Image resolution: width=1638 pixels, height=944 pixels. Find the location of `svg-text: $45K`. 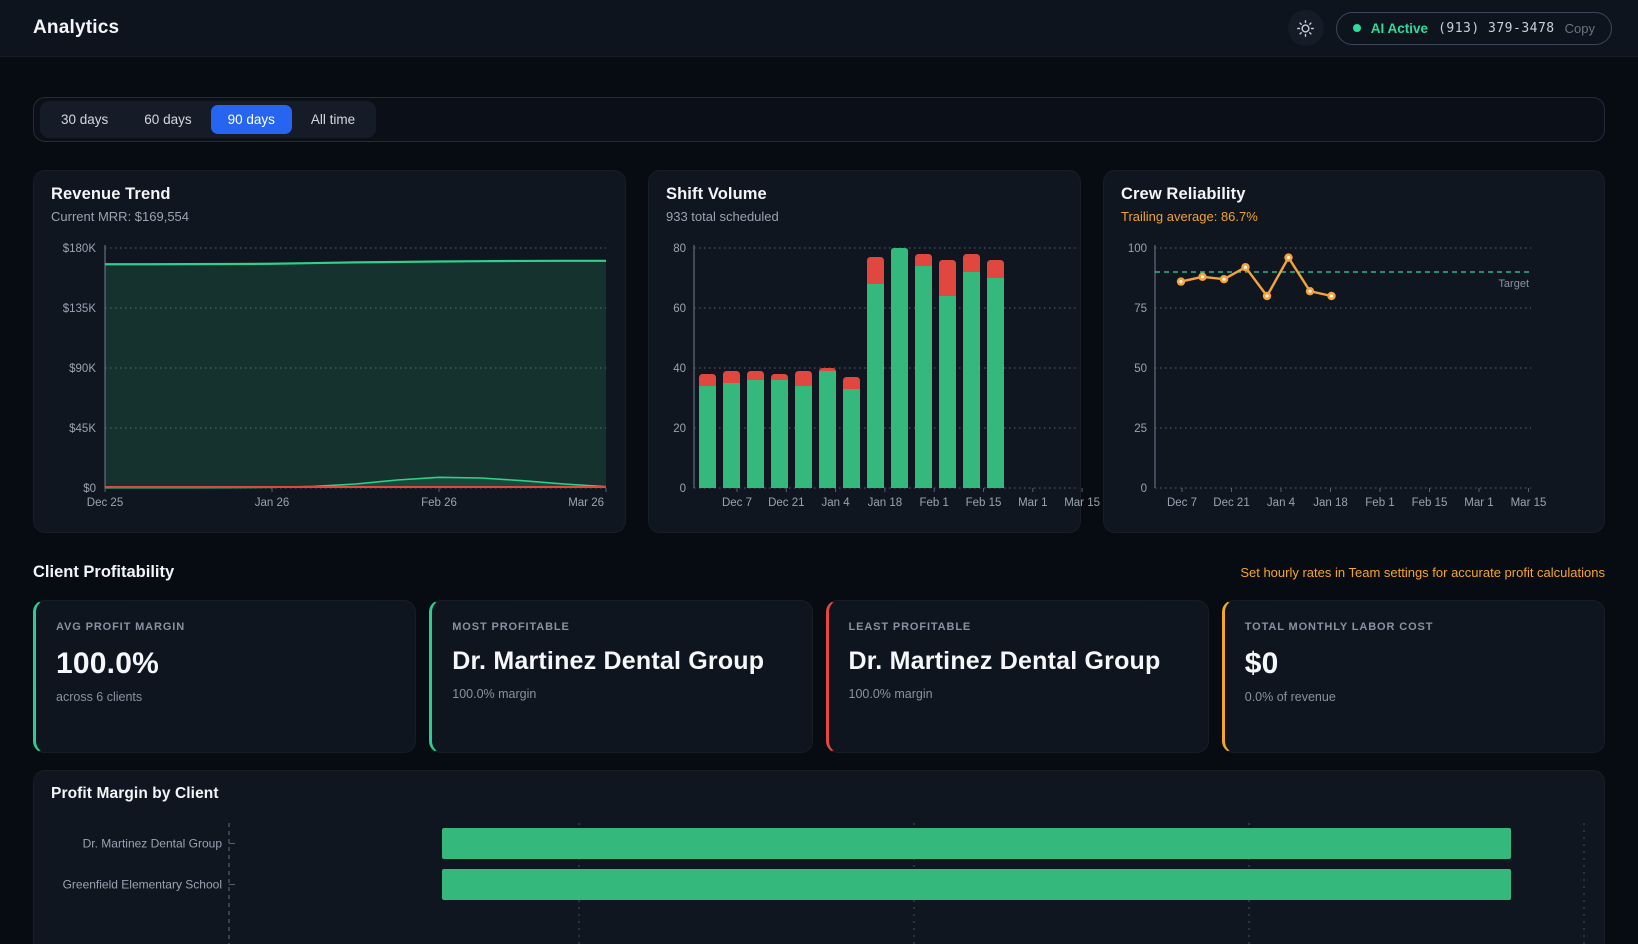

svg-text: $45K is located at coordinates (82, 429).